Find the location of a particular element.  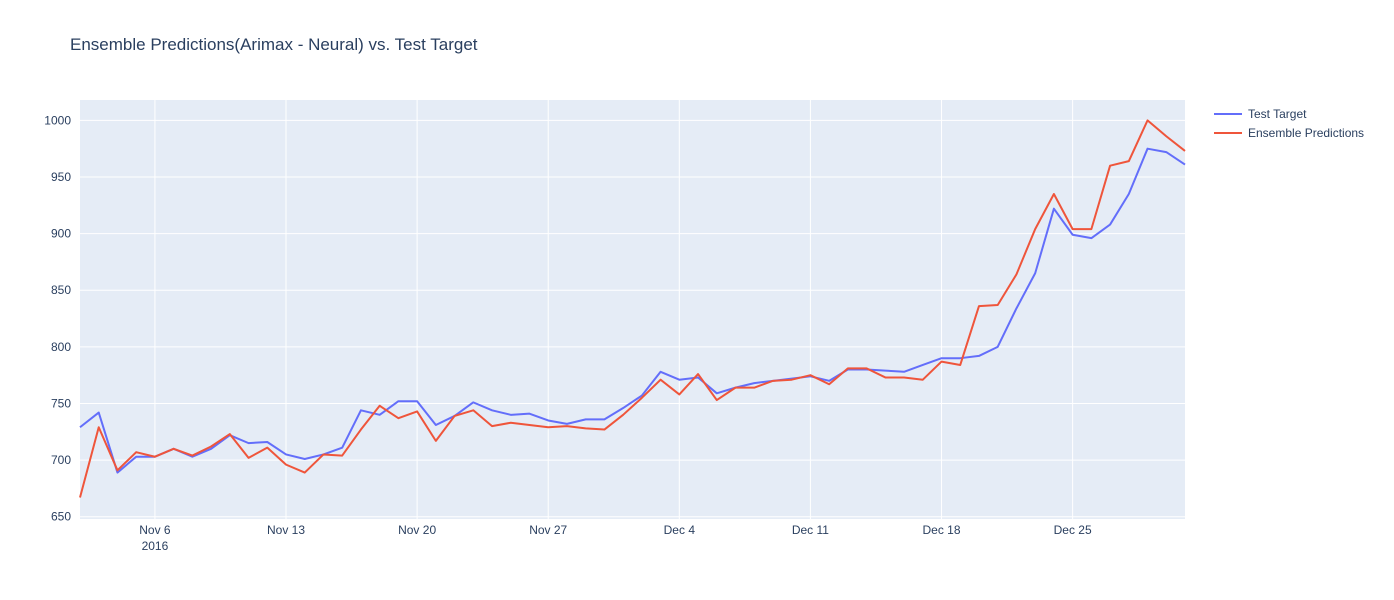

y-tick-label: 650 is located at coordinates (61, 517).